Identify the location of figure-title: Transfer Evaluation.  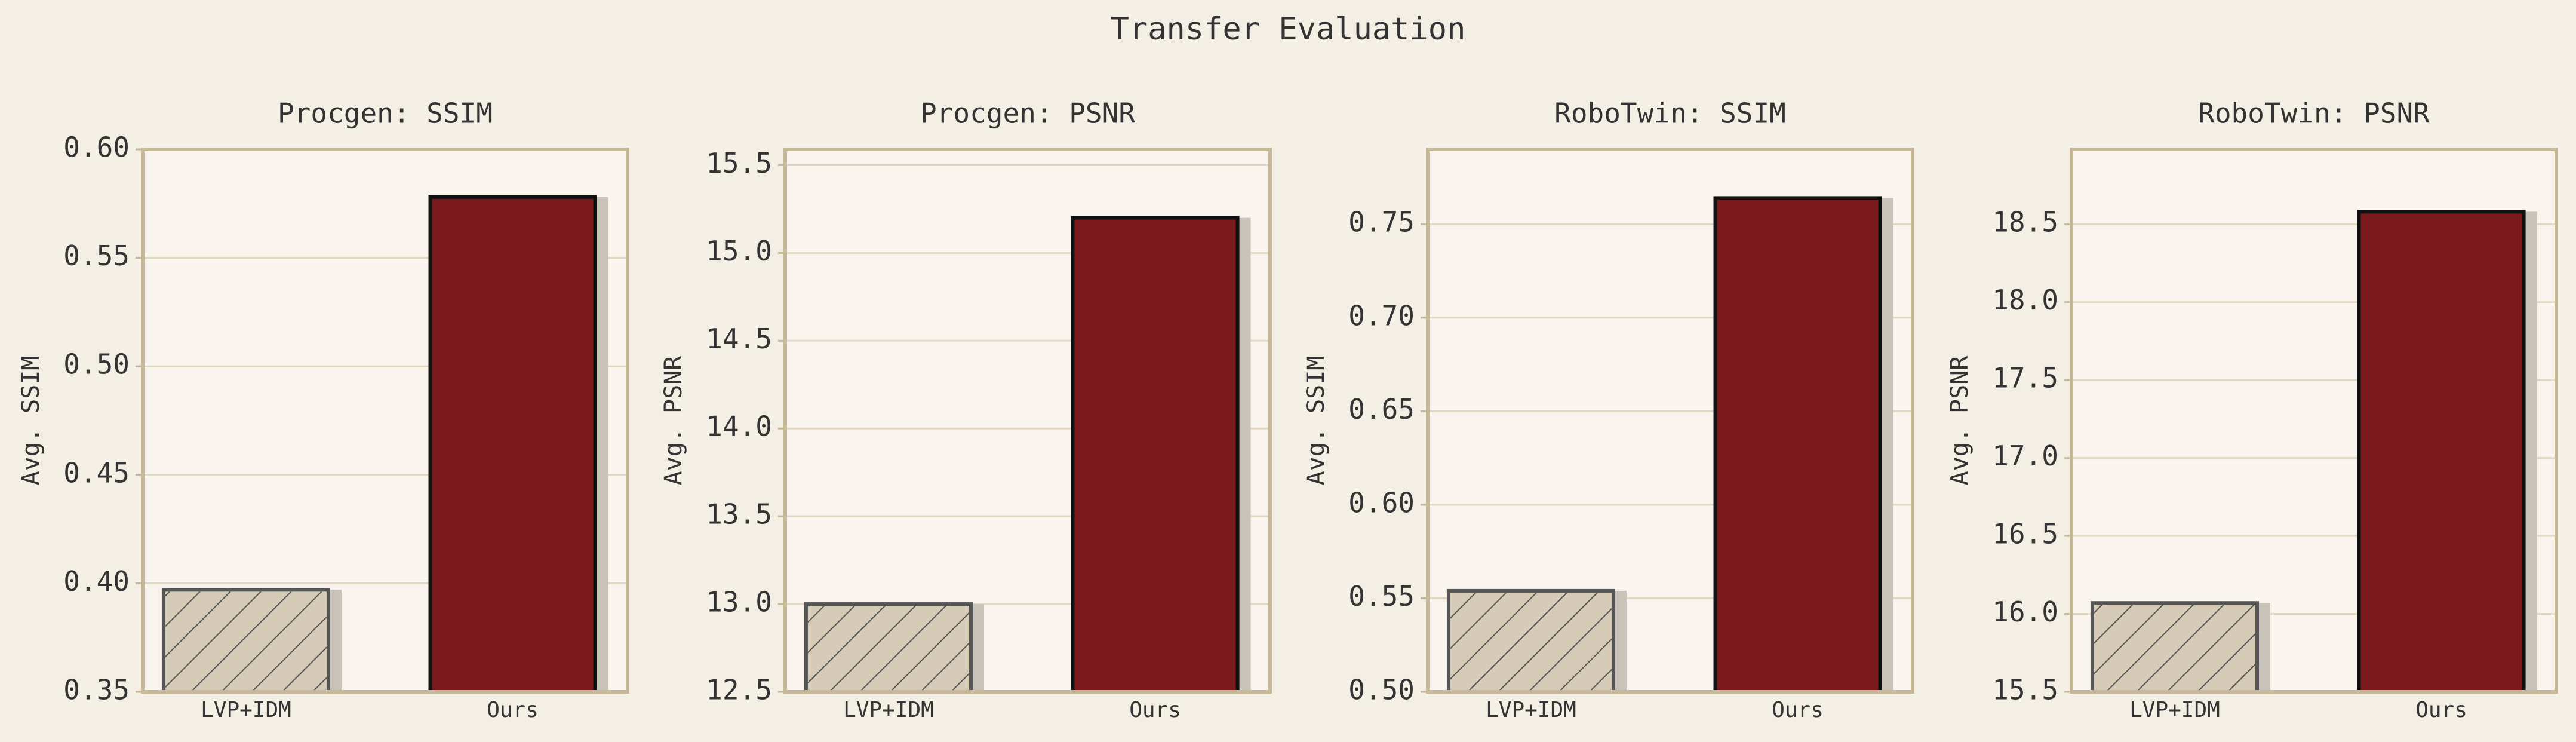
(1288, 29).